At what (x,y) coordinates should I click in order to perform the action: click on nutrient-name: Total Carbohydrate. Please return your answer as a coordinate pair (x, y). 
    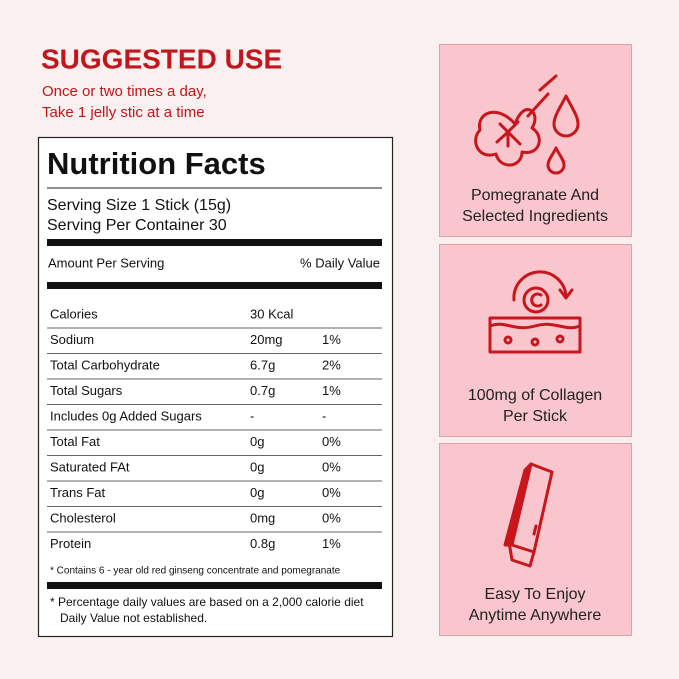
    Looking at the image, I should click on (105, 364).